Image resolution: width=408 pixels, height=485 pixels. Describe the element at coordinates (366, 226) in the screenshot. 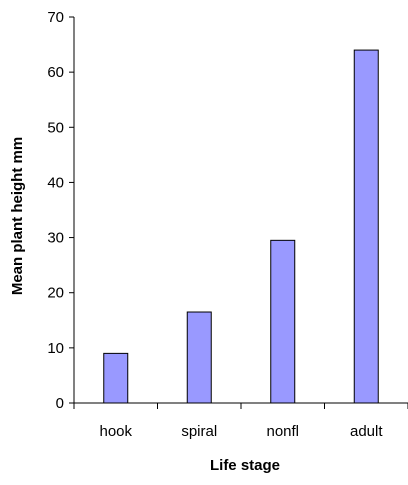

I see `bar-adult` at that location.